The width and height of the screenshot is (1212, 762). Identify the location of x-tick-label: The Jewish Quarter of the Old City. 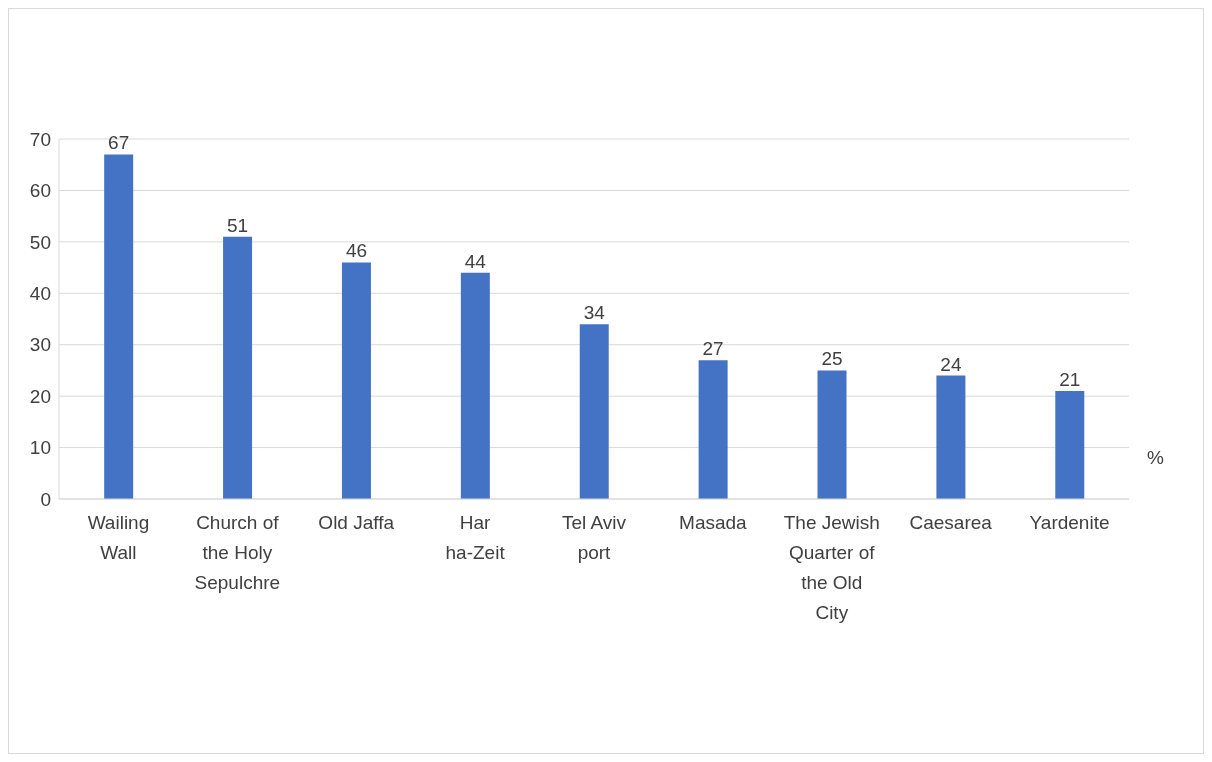
(831, 567).